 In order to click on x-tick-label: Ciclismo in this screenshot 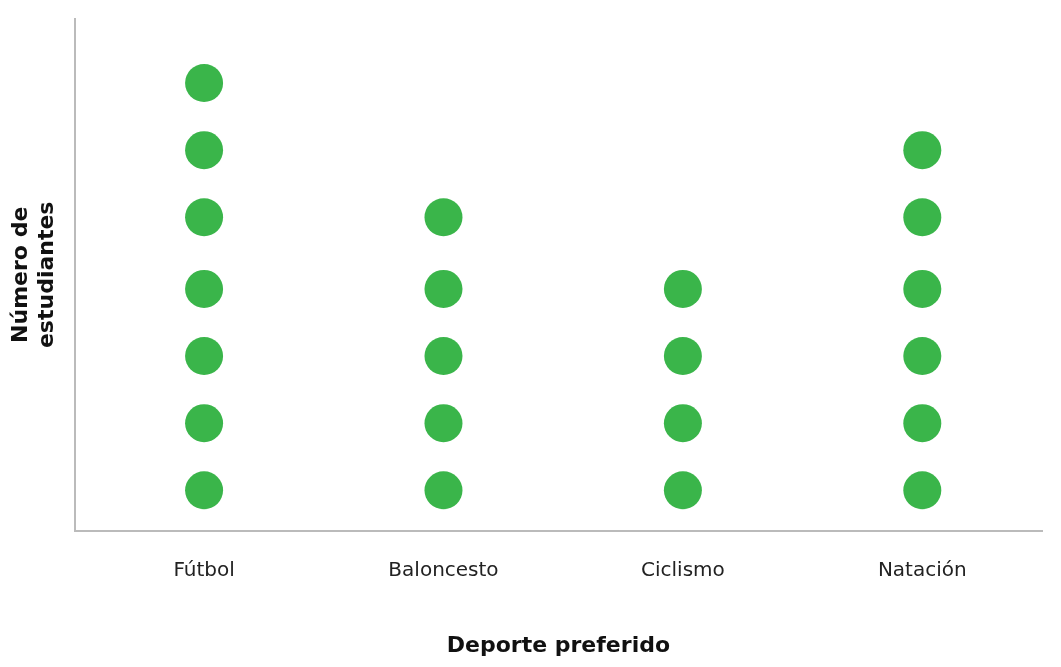, I will do `click(683, 568)`.